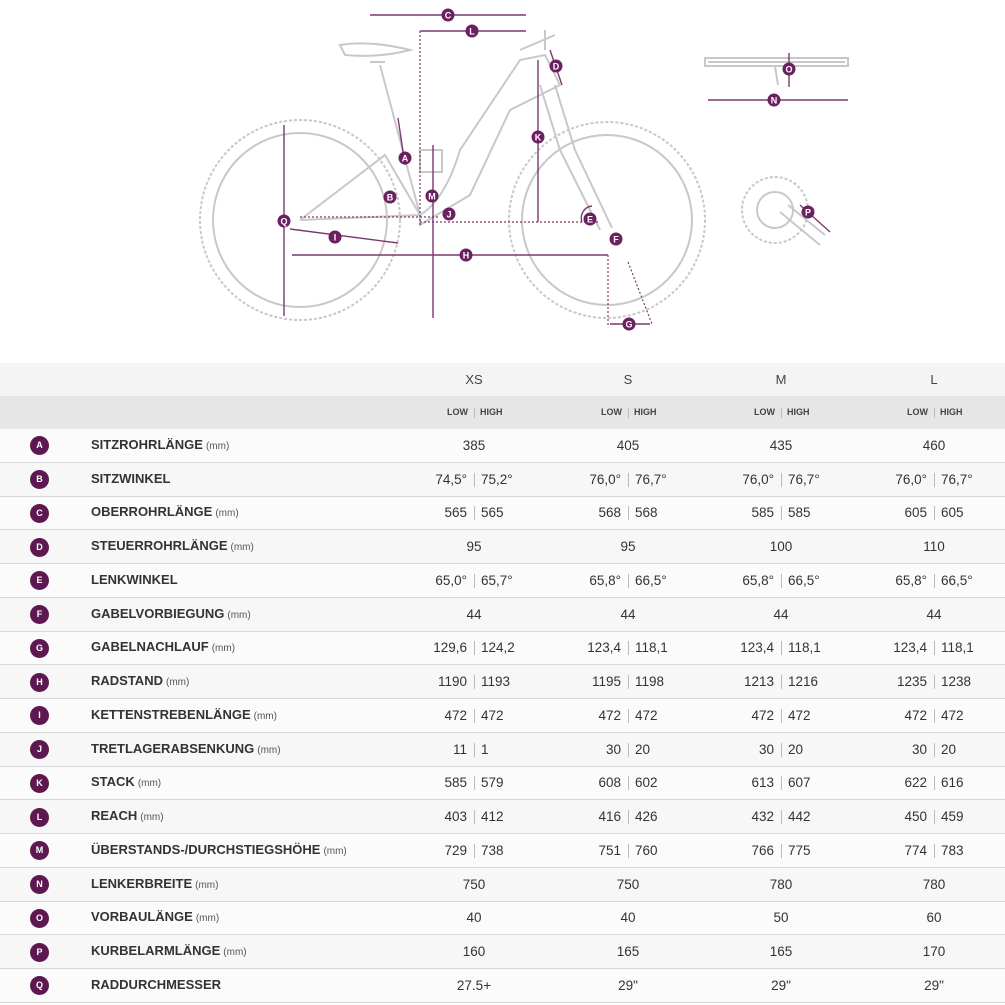 The width and height of the screenshot is (1005, 1005). I want to click on table-row: J TRETLAGERABSENKUNG (mm) 11 1 30 20 30 20 30 20, so click(502, 749).